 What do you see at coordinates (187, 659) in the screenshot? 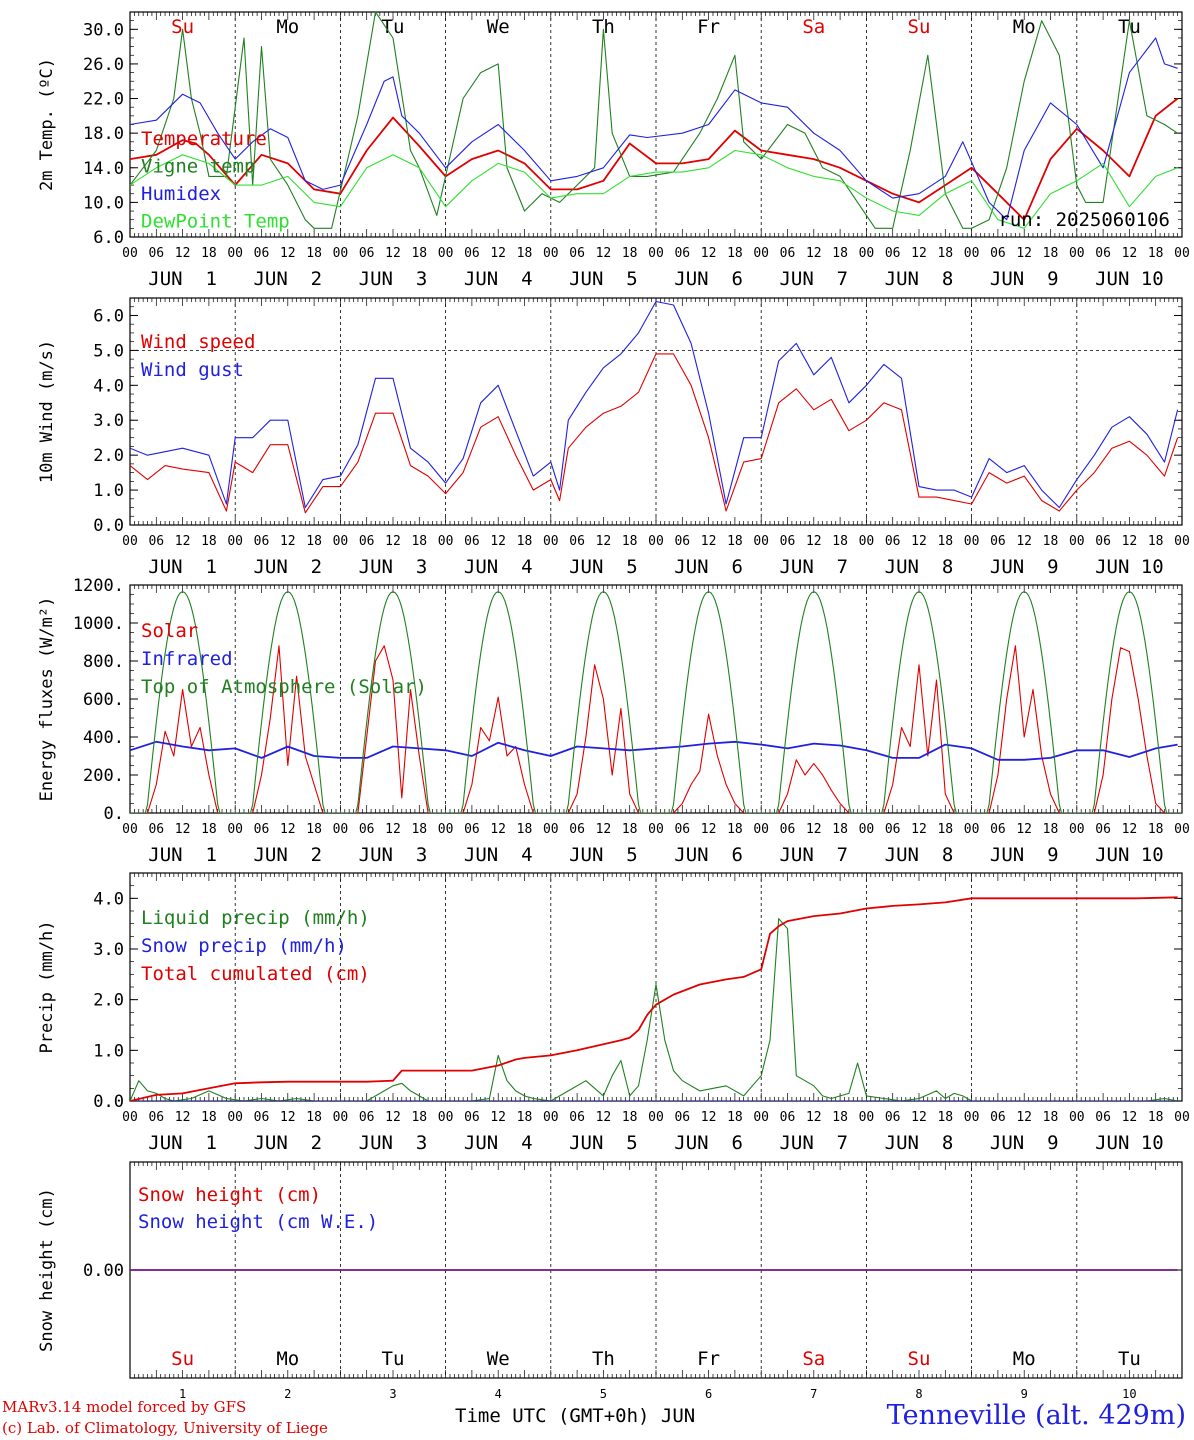
I see `legend-entry: Infrared` at bounding box center [187, 659].